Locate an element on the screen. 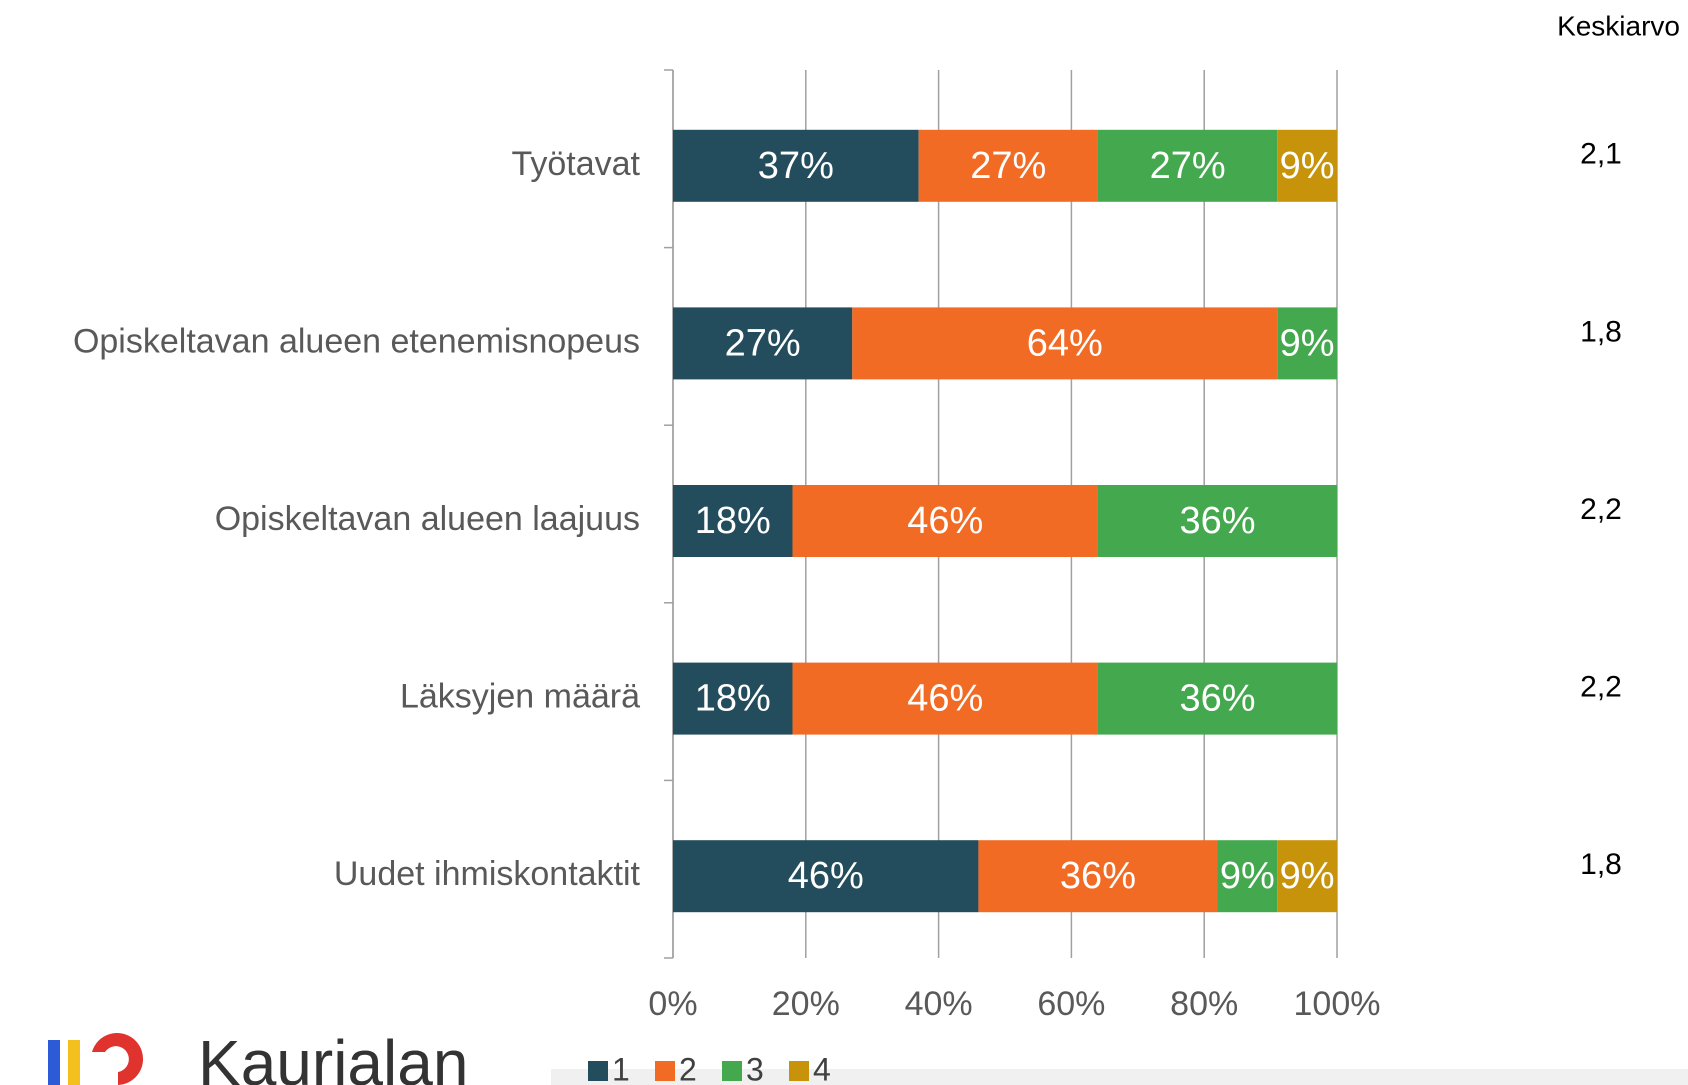 The image size is (1688, 1085). category-label: Läksyjen määrä is located at coordinates (520, 697).